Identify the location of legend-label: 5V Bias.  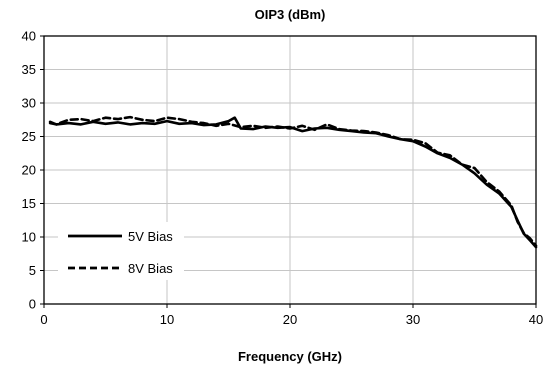
(150, 236).